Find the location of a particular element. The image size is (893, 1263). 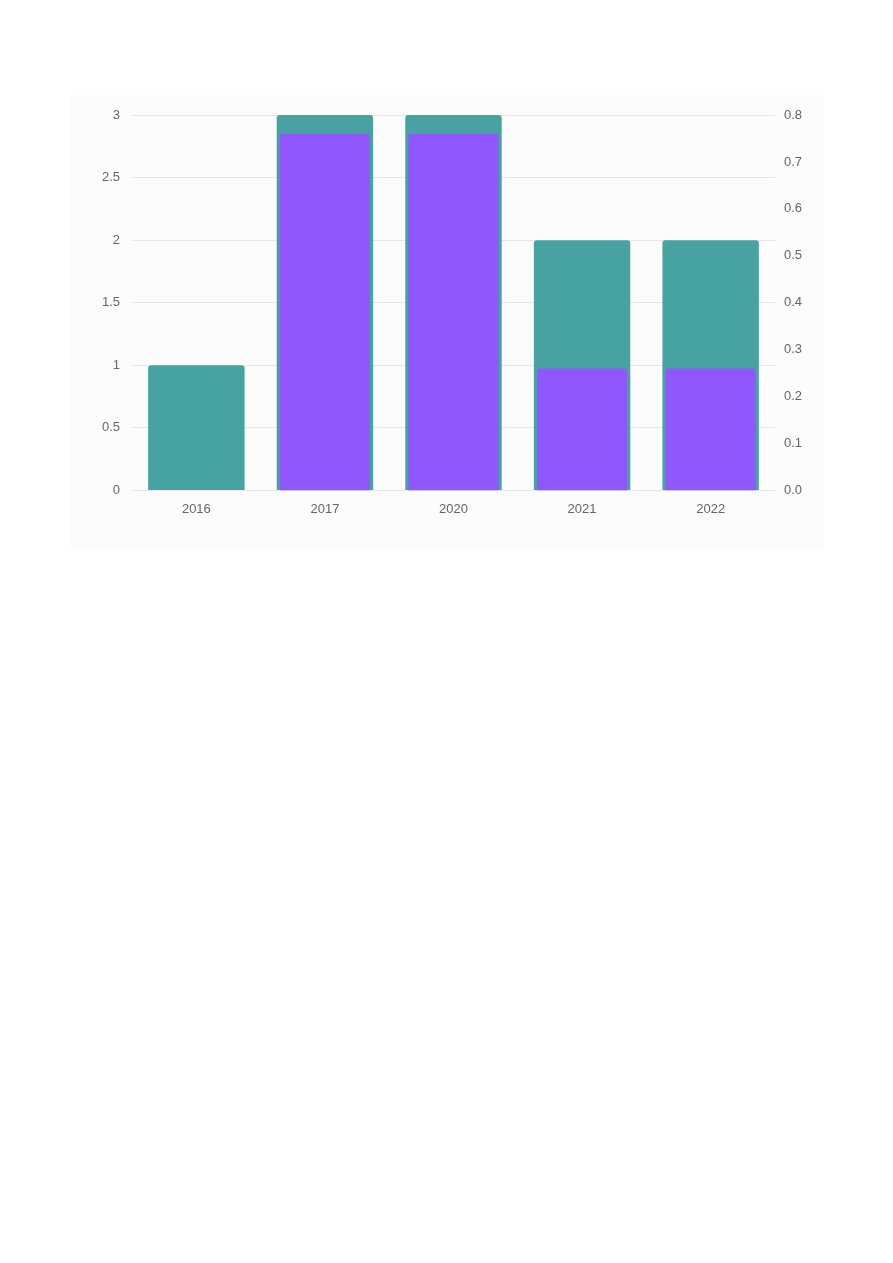

y2-tick-label: 0.3 is located at coordinates (793, 349).